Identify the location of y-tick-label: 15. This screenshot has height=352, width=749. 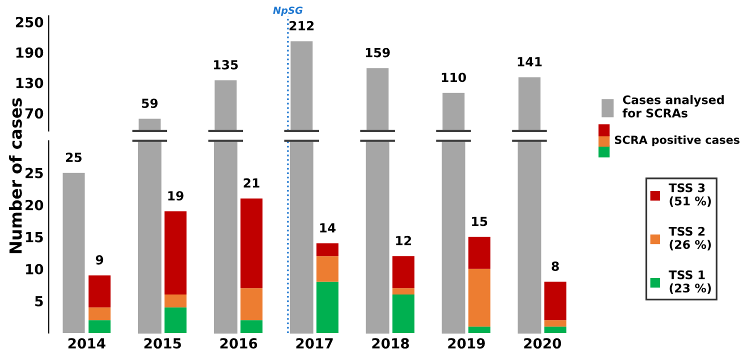
(34, 237).